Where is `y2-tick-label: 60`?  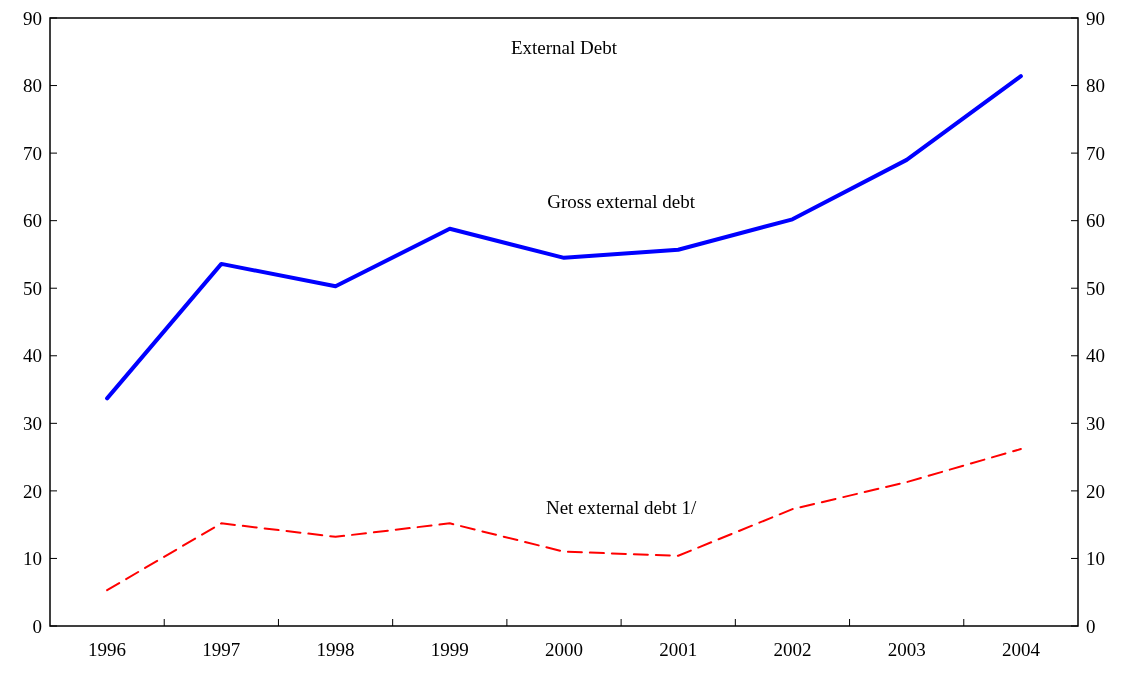 y2-tick-label: 60 is located at coordinates (1095, 221).